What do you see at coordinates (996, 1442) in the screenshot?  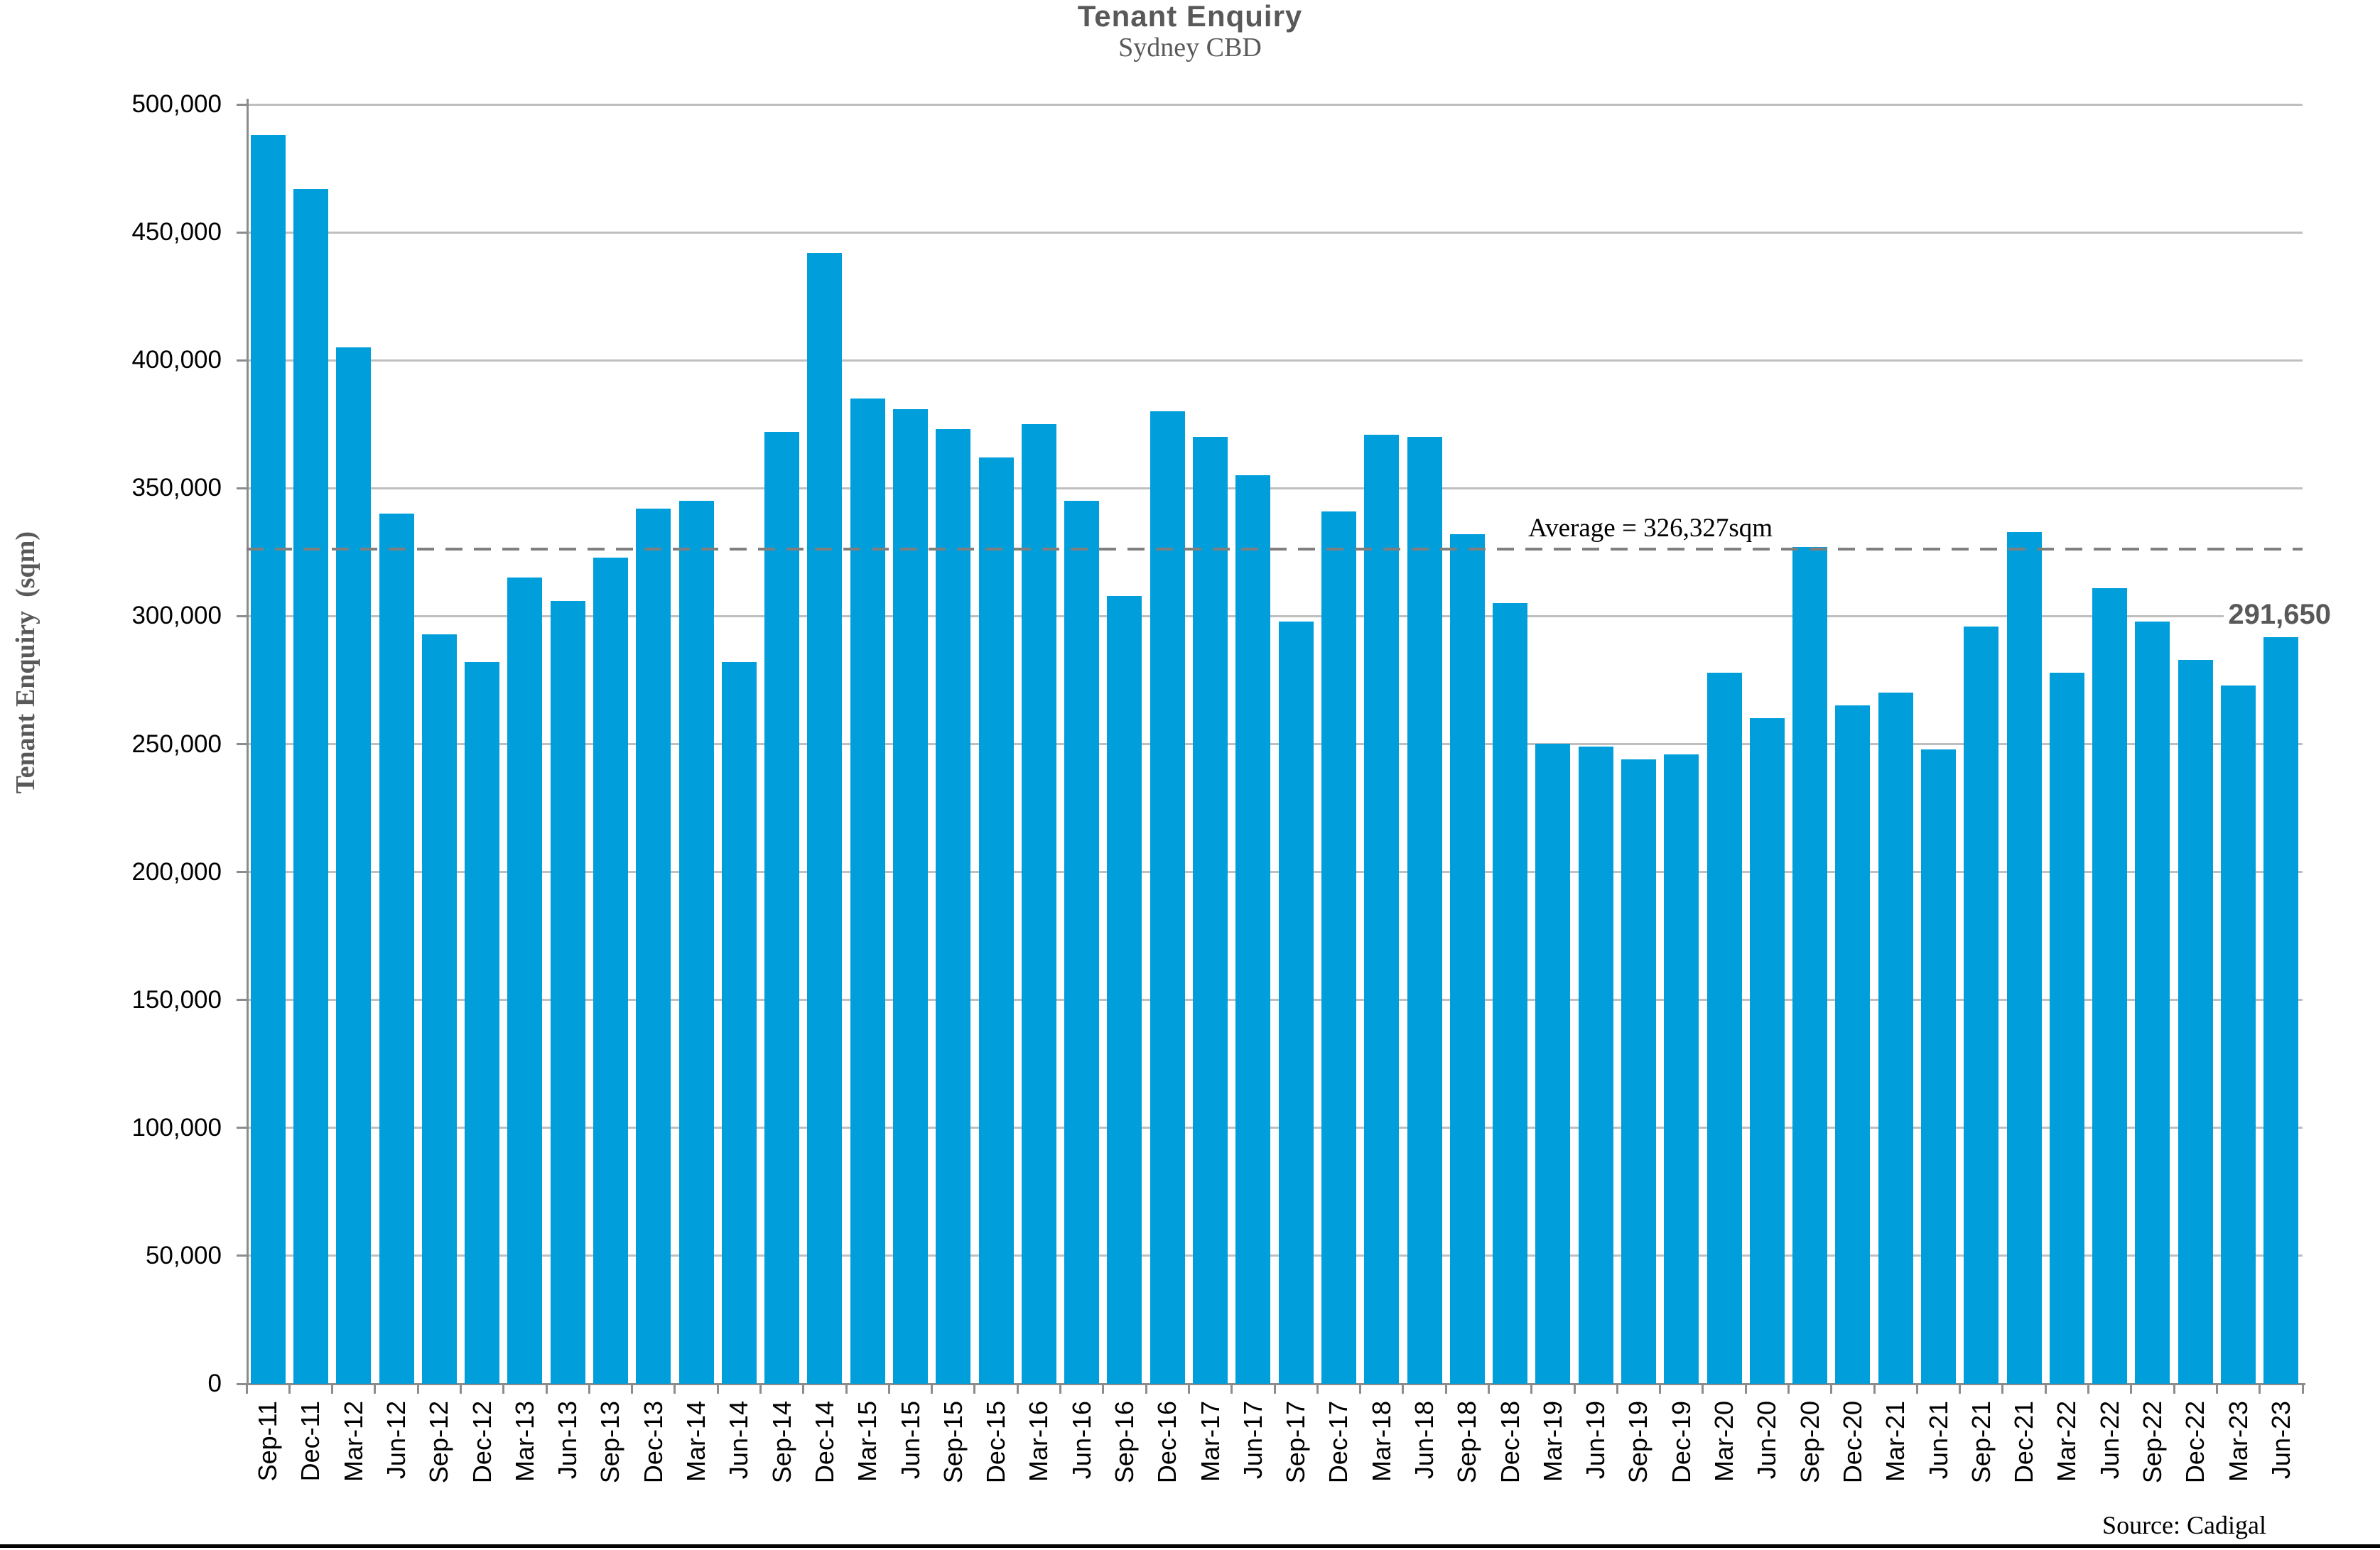 I see `x-axis-tick-label: Dec-15` at bounding box center [996, 1442].